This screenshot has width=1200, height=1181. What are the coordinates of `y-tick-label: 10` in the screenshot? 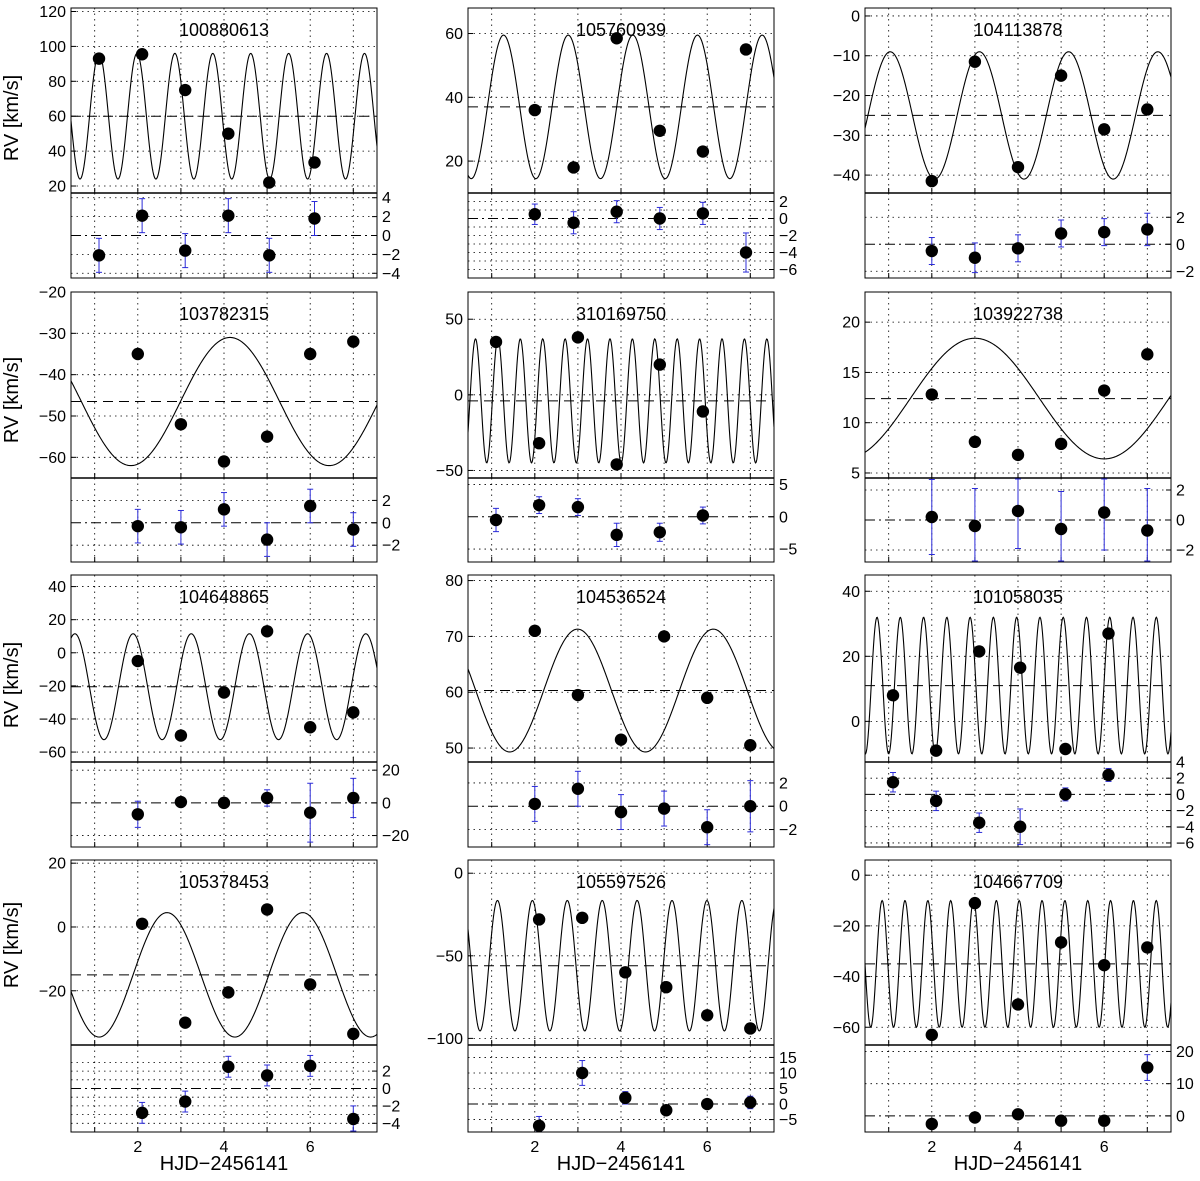 It's located at (851, 423).